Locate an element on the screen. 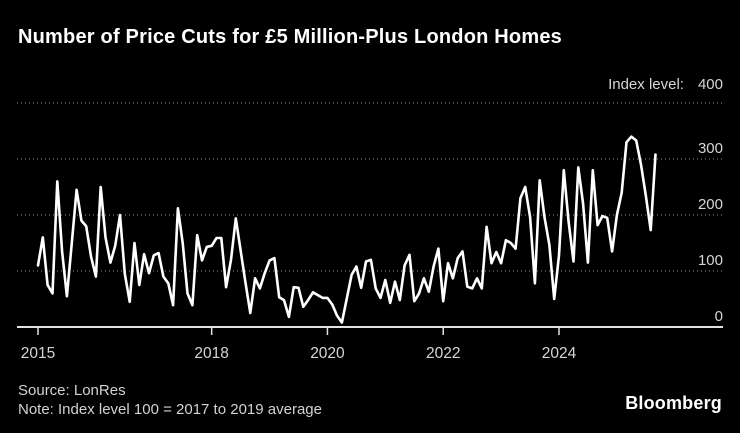  x-tick-label-2024: 2024 is located at coordinates (559, 353).